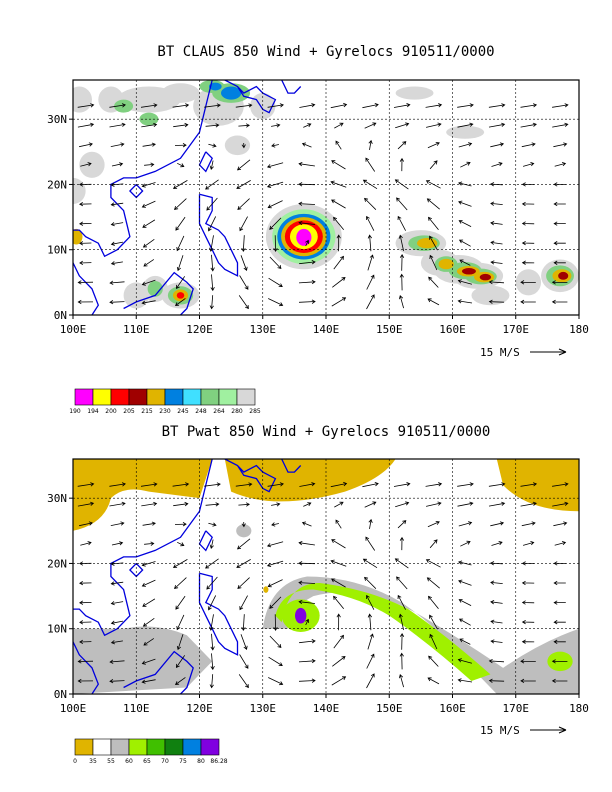 The height and width of the screenshot is (792, 612). Describe the element at coordinates (187, 197) in the screenshot. I see `claus-coastlines` at that location.